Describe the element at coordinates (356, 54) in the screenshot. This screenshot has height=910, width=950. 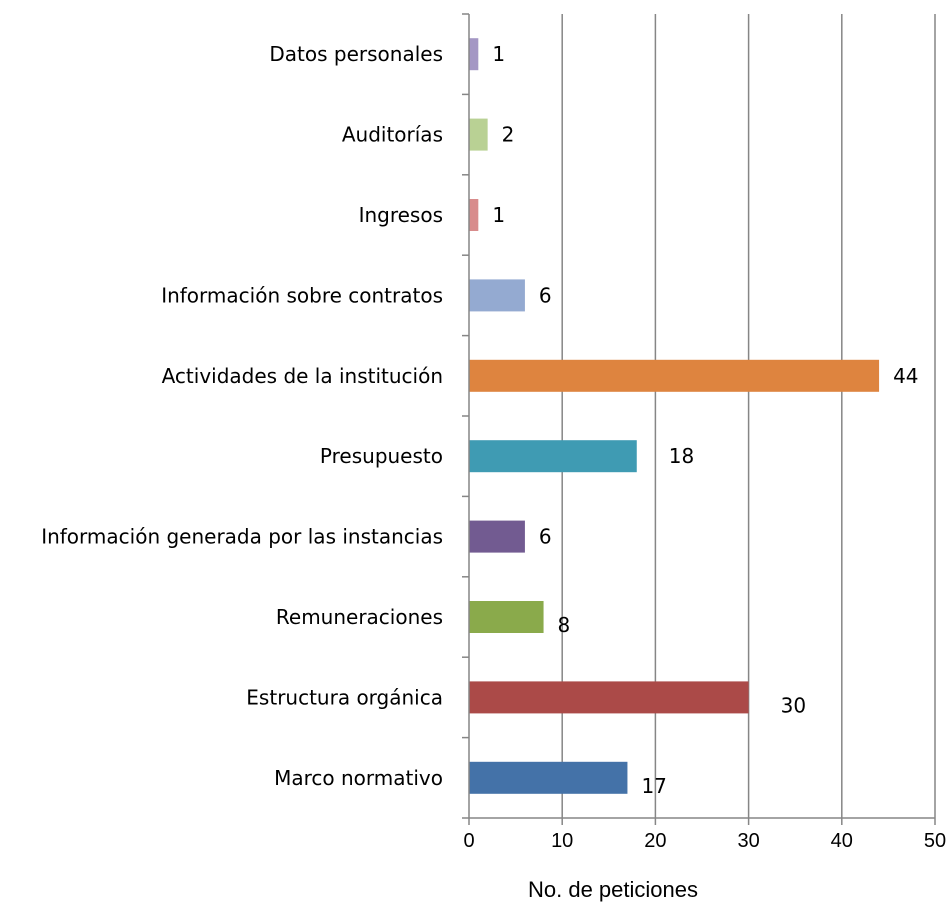
I see `category-label: Datos personales` at that location.